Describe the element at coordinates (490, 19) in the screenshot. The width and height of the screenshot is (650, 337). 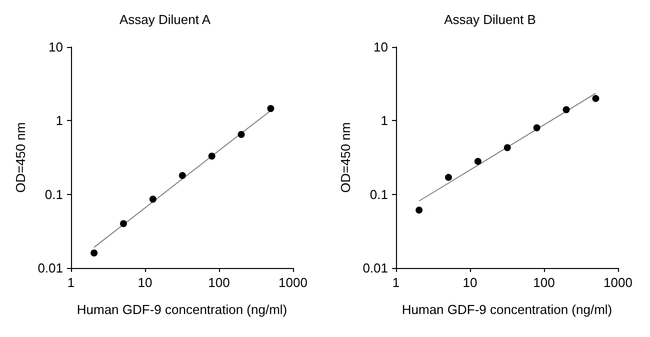
I see `chart-title: Assay Diluent B` at that location.